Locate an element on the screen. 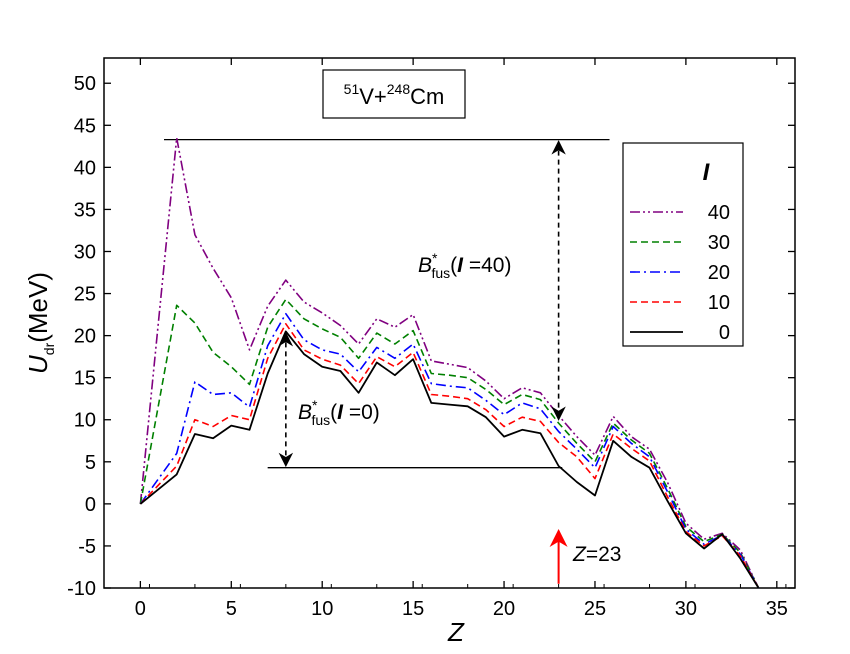 The image size is (850, 654). y-tick-label: 35 is located at coordinates (85, 210).